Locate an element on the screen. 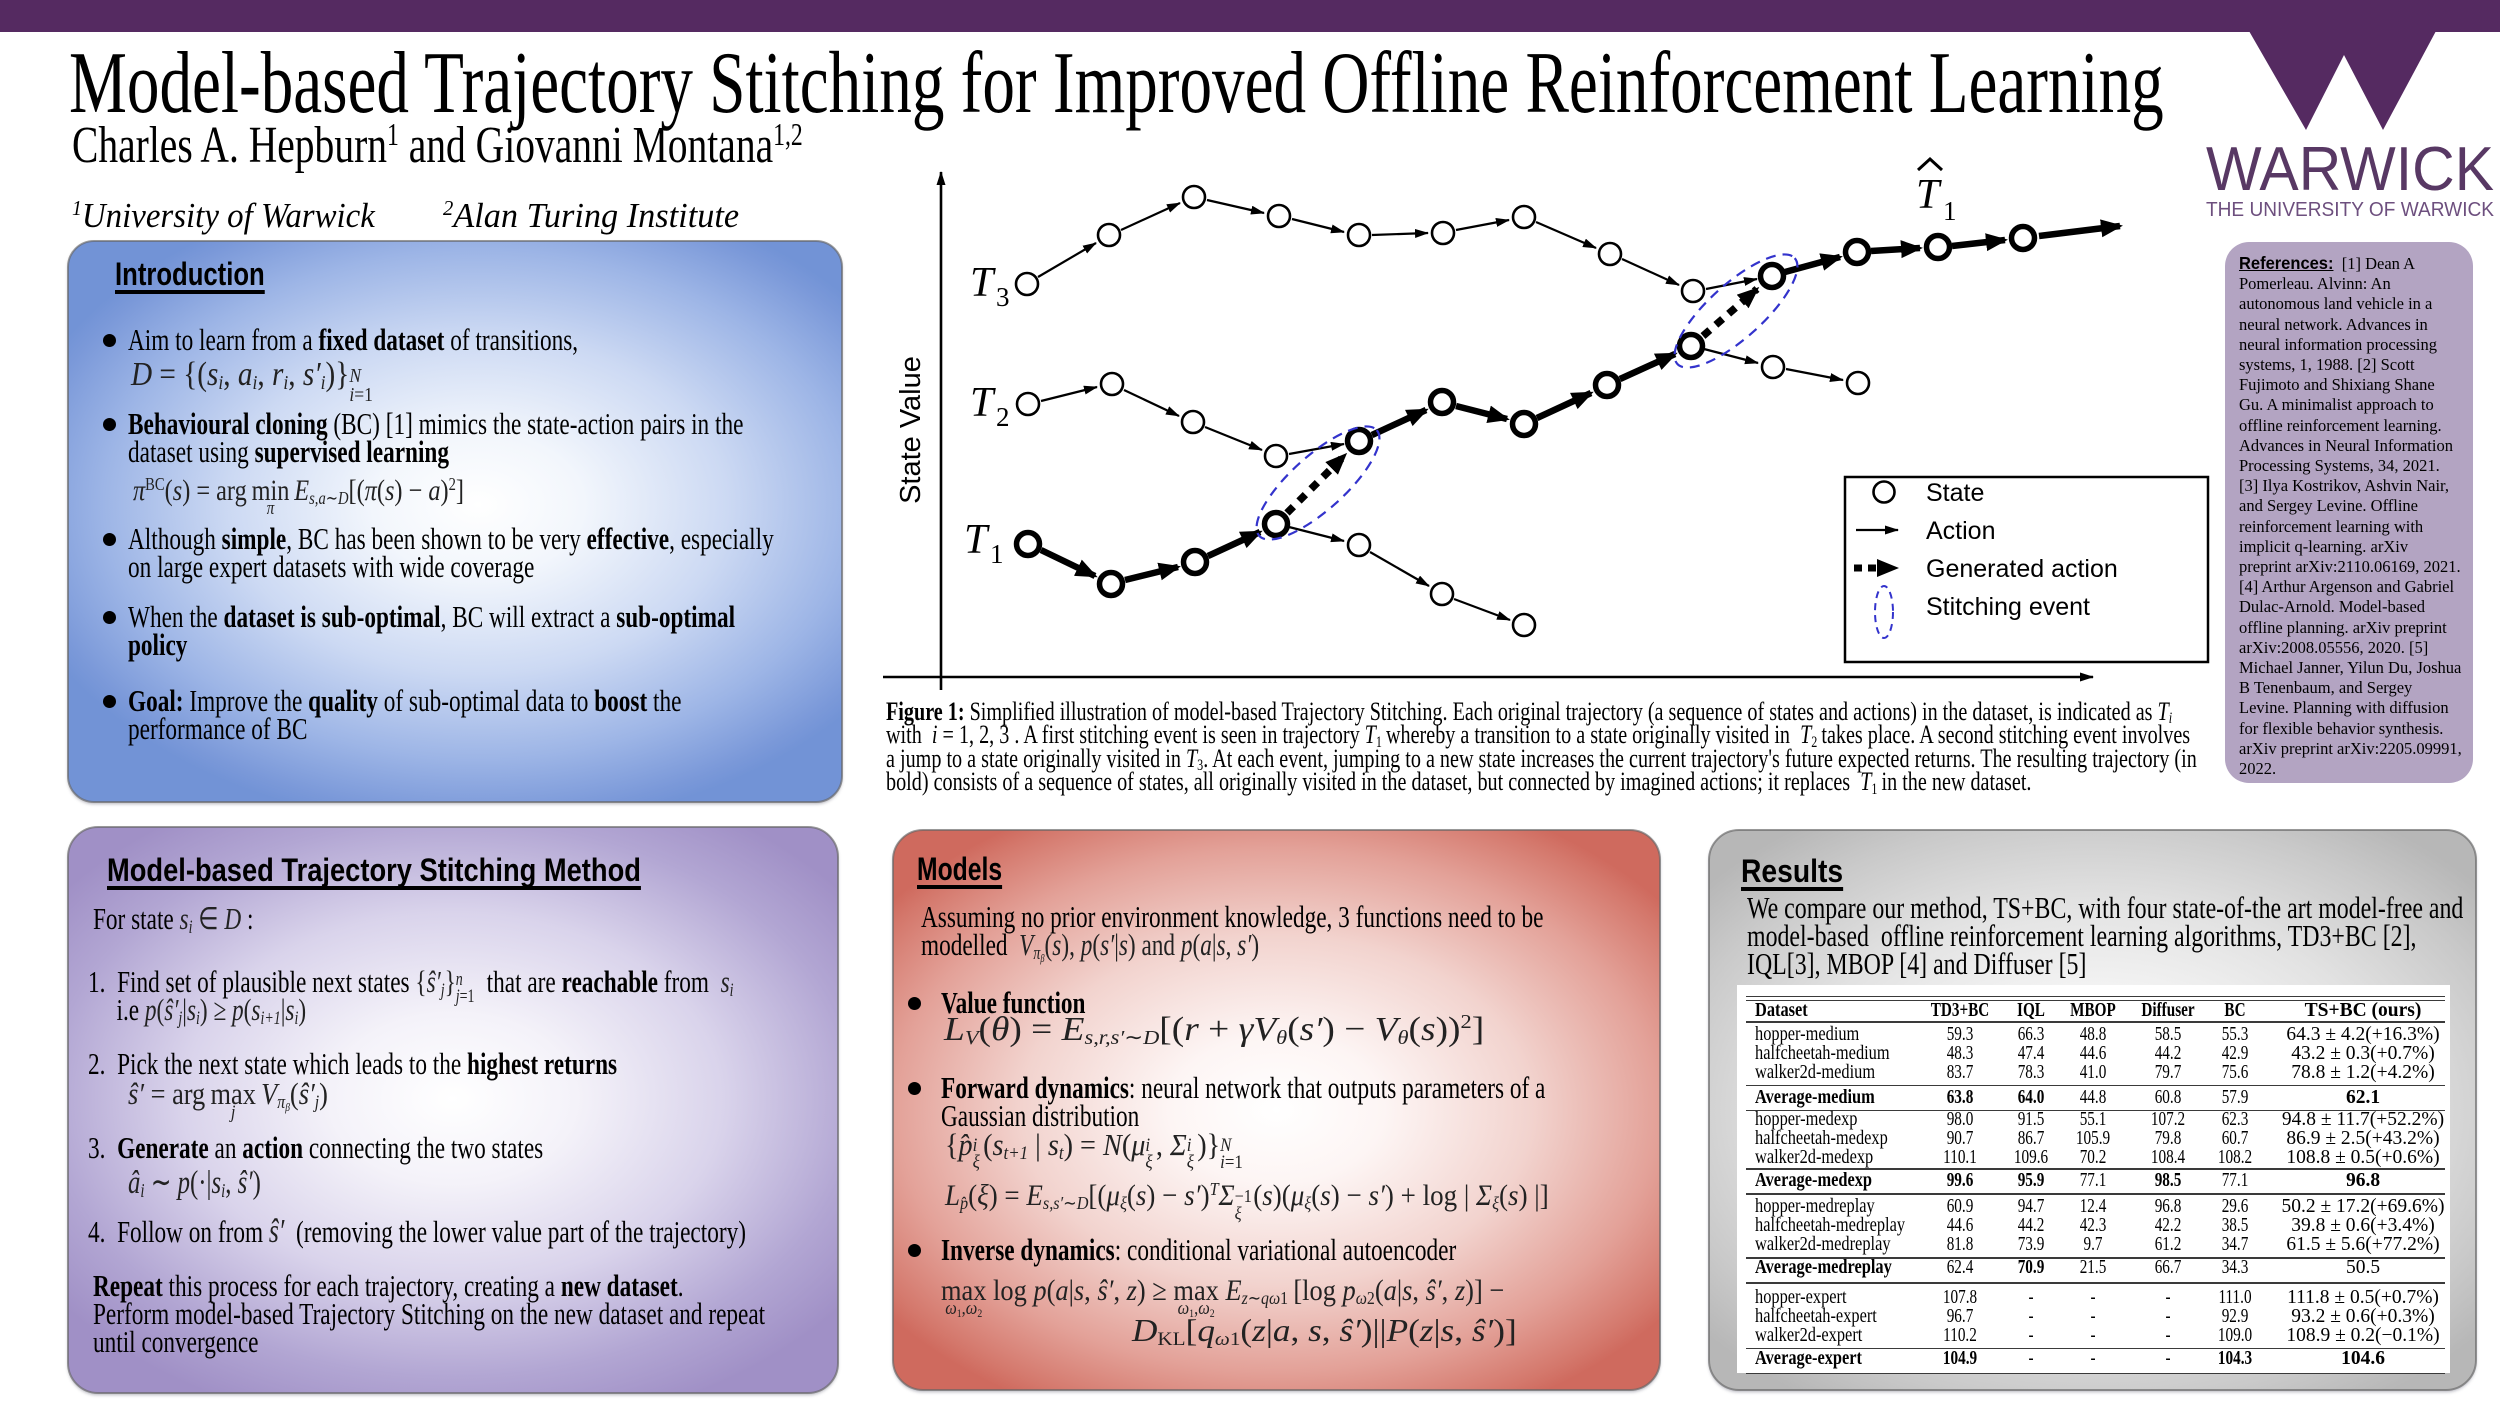 Image resolution: width=2500 pixels, height=1406 pixels. svg-text: Generated action is located at coordinates (2022, 569).